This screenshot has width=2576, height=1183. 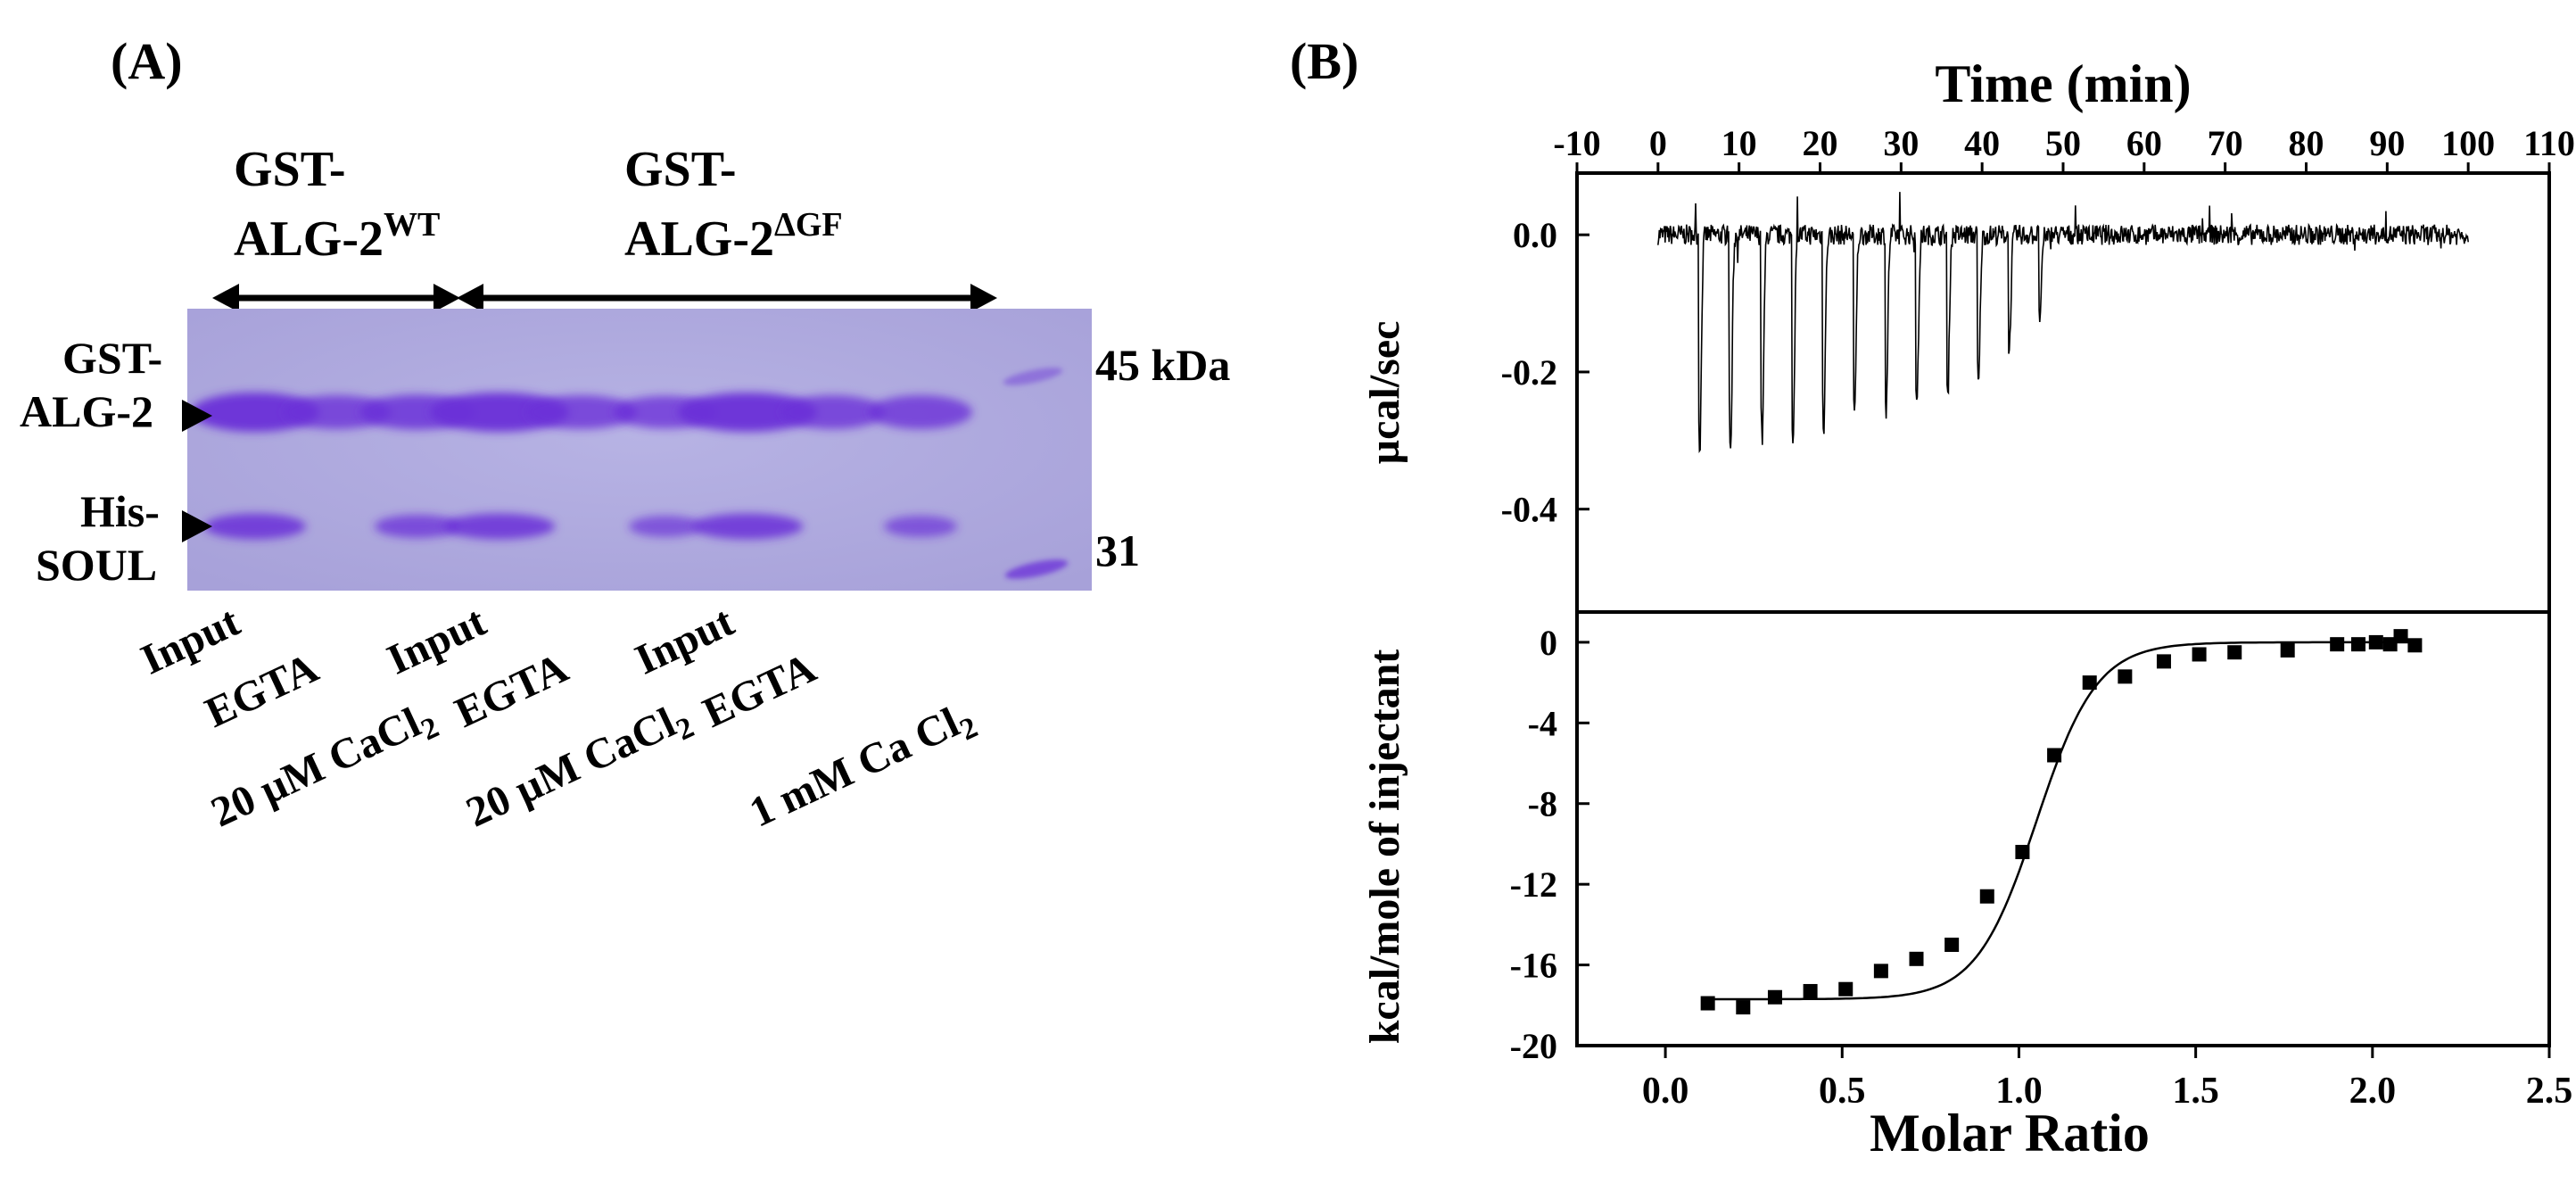 What do you see at coordinates (97, 565) in the screenshot?
I see `his-label-line2: SOUL` at bounding box center [97, 565].